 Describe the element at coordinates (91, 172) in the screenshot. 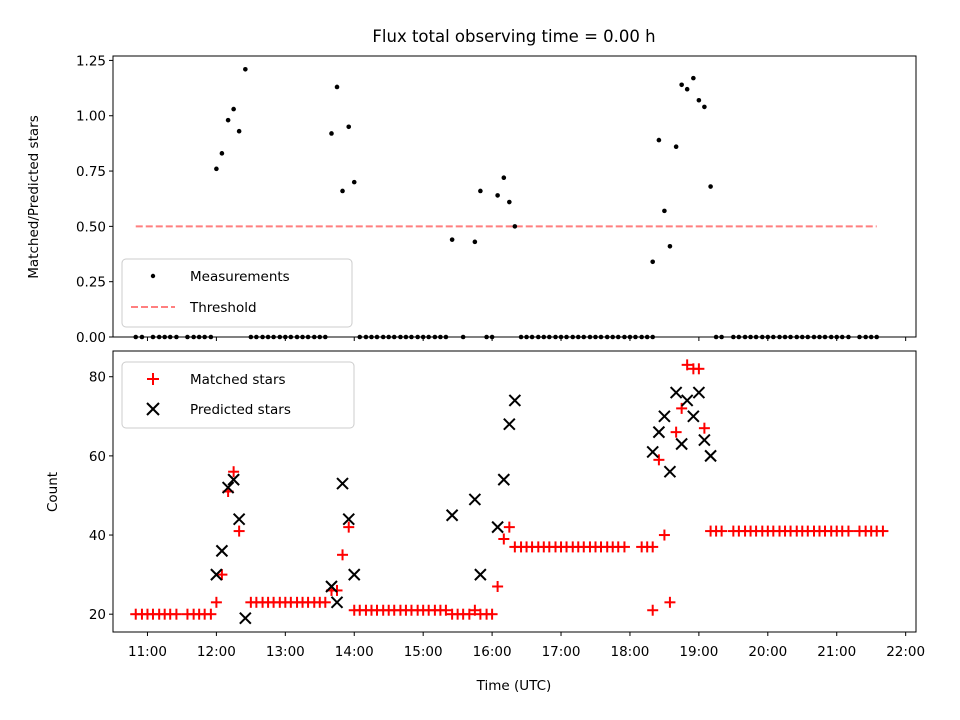

I see `y-tick-label: 0.75` at that location.